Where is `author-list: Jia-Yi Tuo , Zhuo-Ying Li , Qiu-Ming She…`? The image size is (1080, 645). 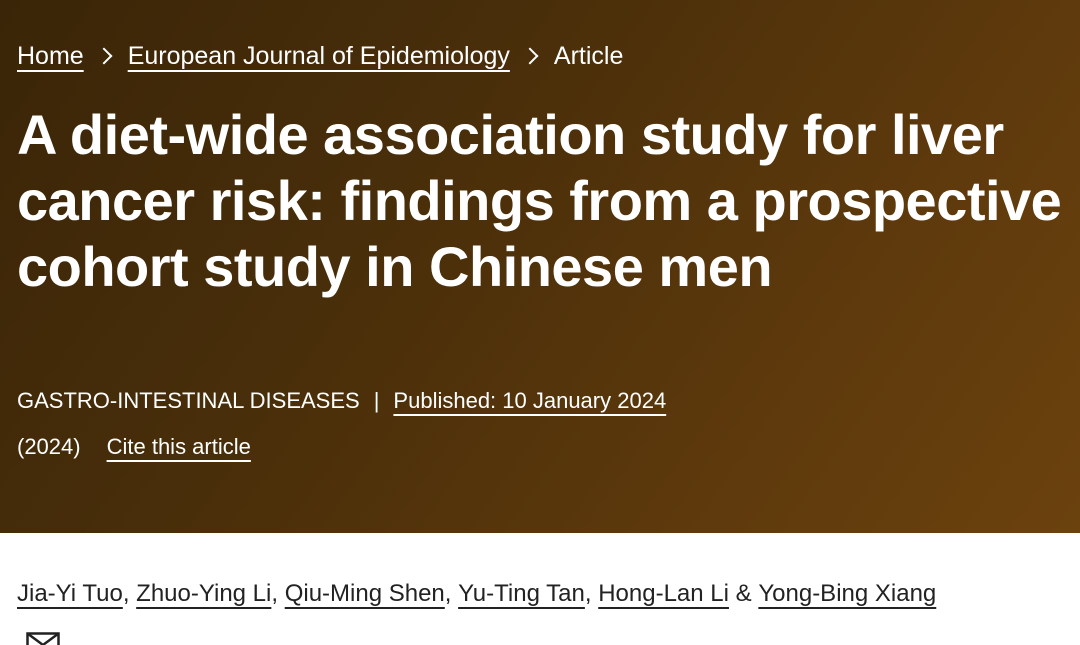
author-list: Jia-Yi Tuo , Zhuo-Ying Li , Qiu-Ming She… is located at coordinates (476, 594).